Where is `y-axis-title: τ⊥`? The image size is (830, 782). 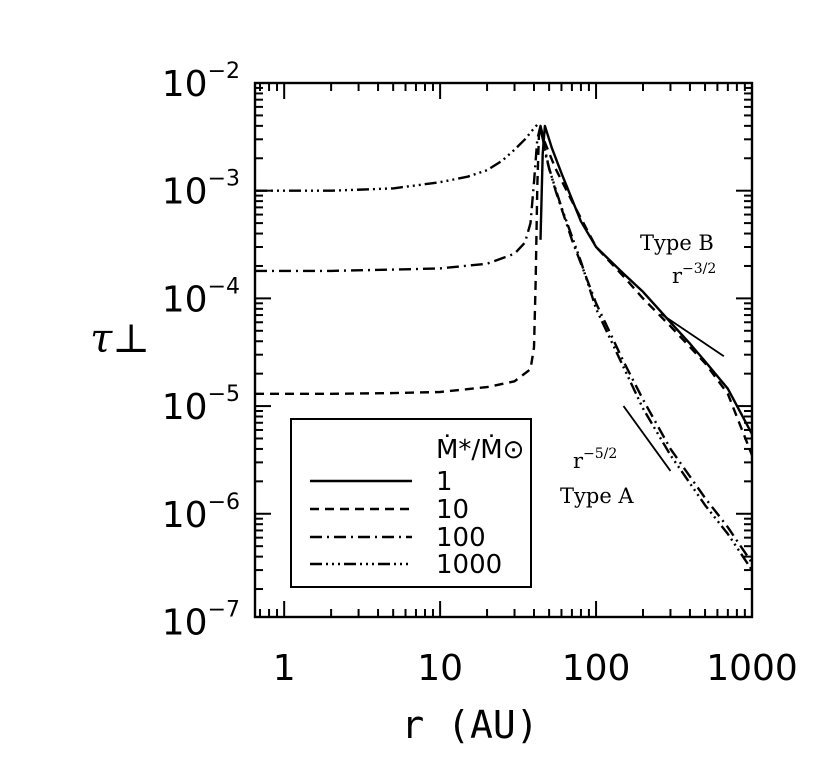 y-axis-title: τ⊥ is located at coordinates (120, 339).